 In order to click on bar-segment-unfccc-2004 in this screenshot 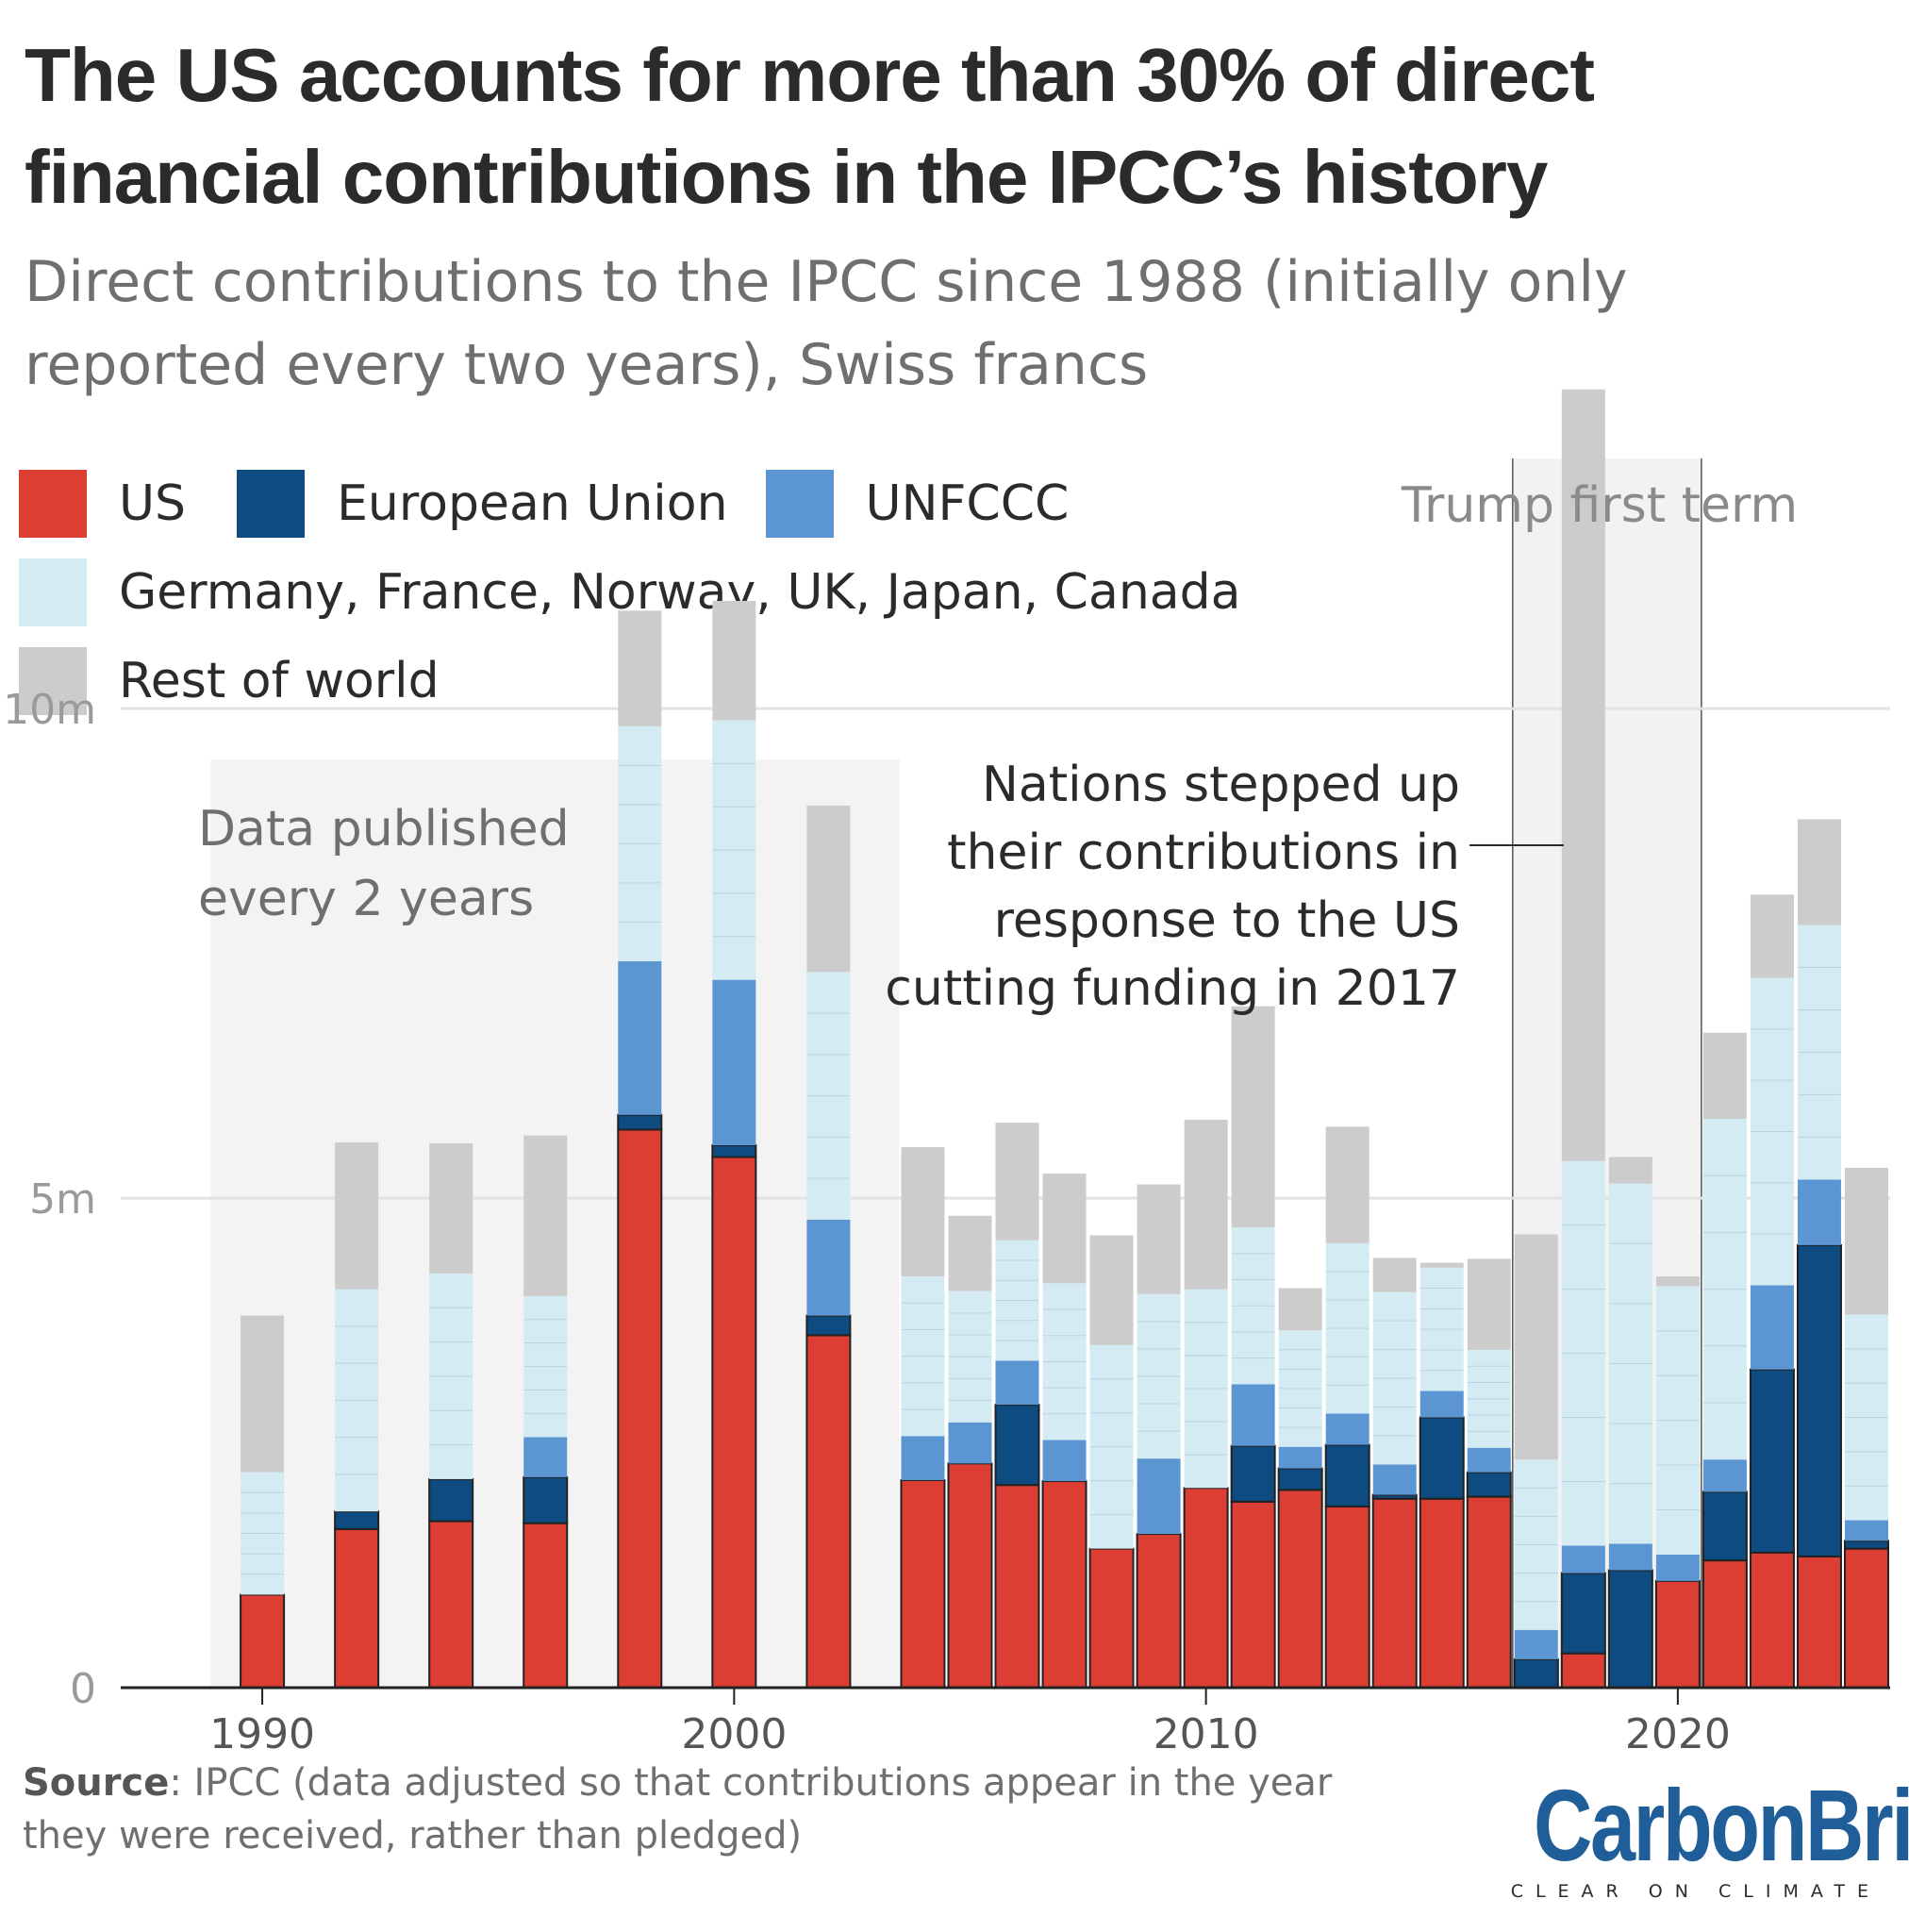, I will do `click(923, 1458)`.